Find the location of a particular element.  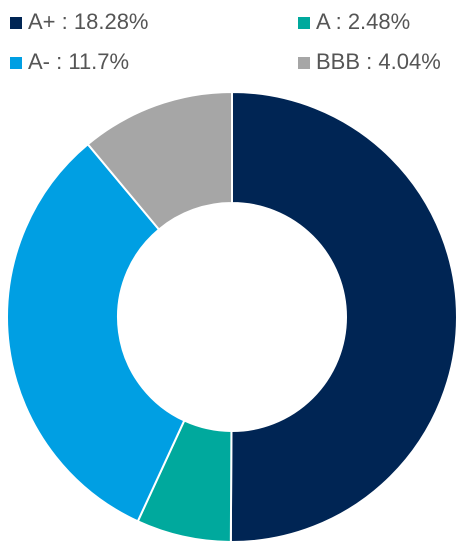

legend-item: A- : 11.7% is located at coordinates (69, 61).